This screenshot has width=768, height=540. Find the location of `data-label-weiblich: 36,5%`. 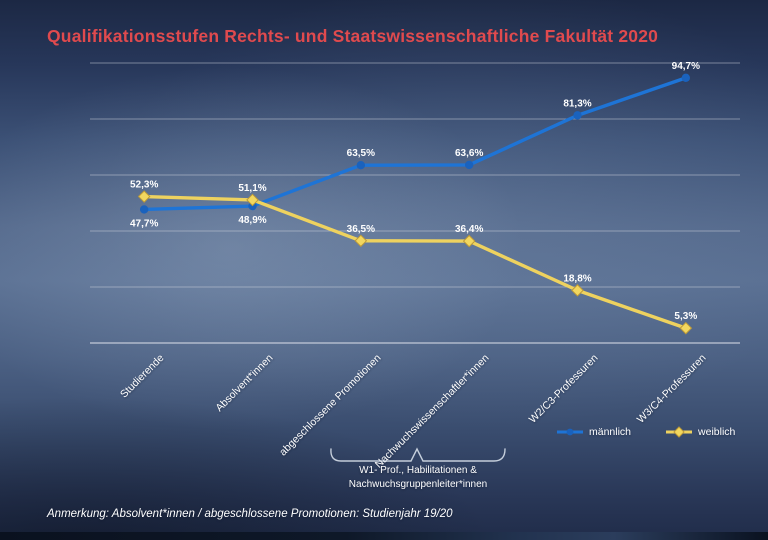

data-label-weiblich: 36,5% is located at coordinates (361, 229).